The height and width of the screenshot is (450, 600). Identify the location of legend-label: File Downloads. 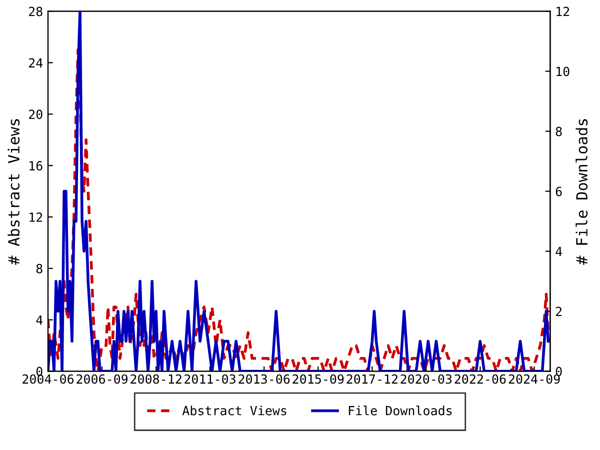
(400, 411).